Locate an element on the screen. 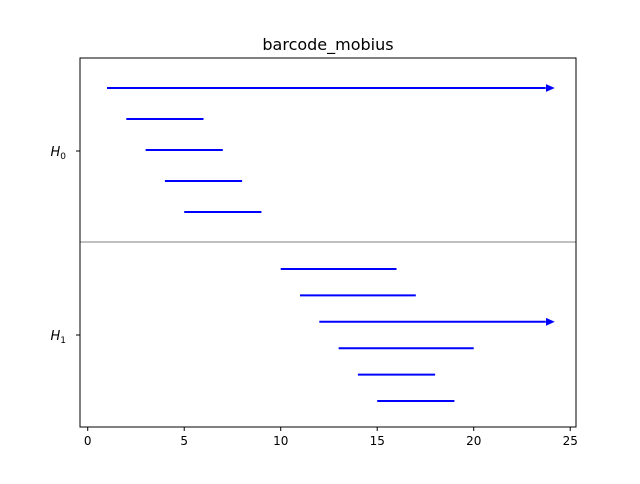 The width and height of the screenshot is (640, 484). chart-title: barcode_mobius is located at coordinates (327, 45).